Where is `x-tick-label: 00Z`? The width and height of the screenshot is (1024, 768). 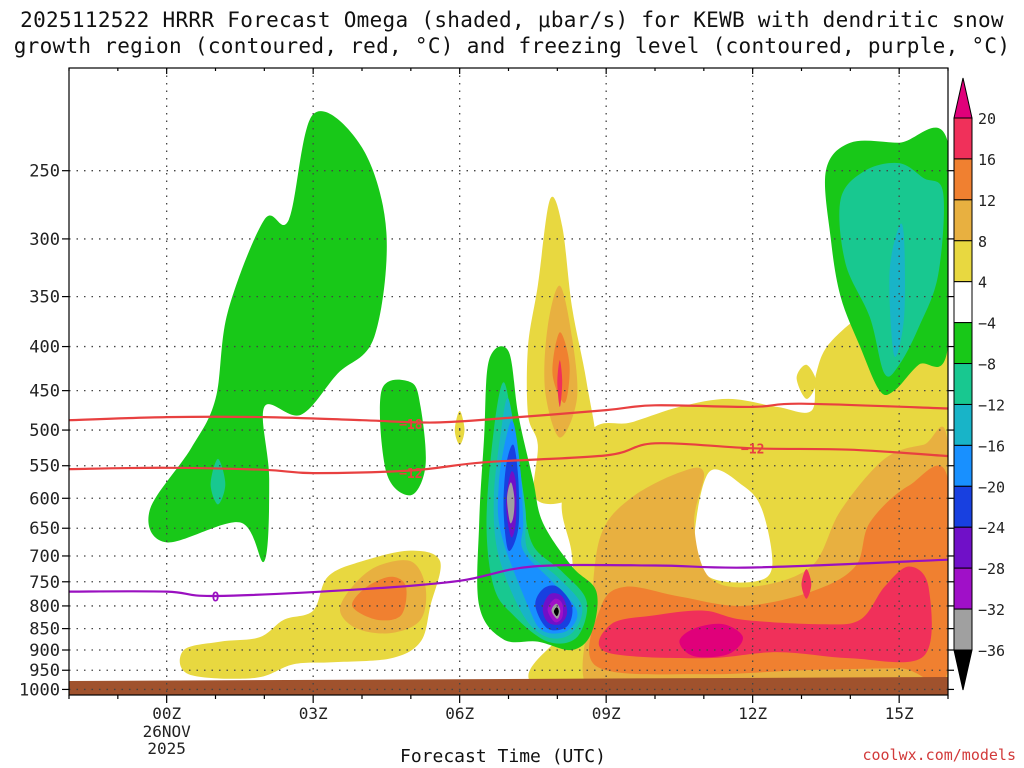
x-tick-label: 00Z is located at coordinates (166, 713).